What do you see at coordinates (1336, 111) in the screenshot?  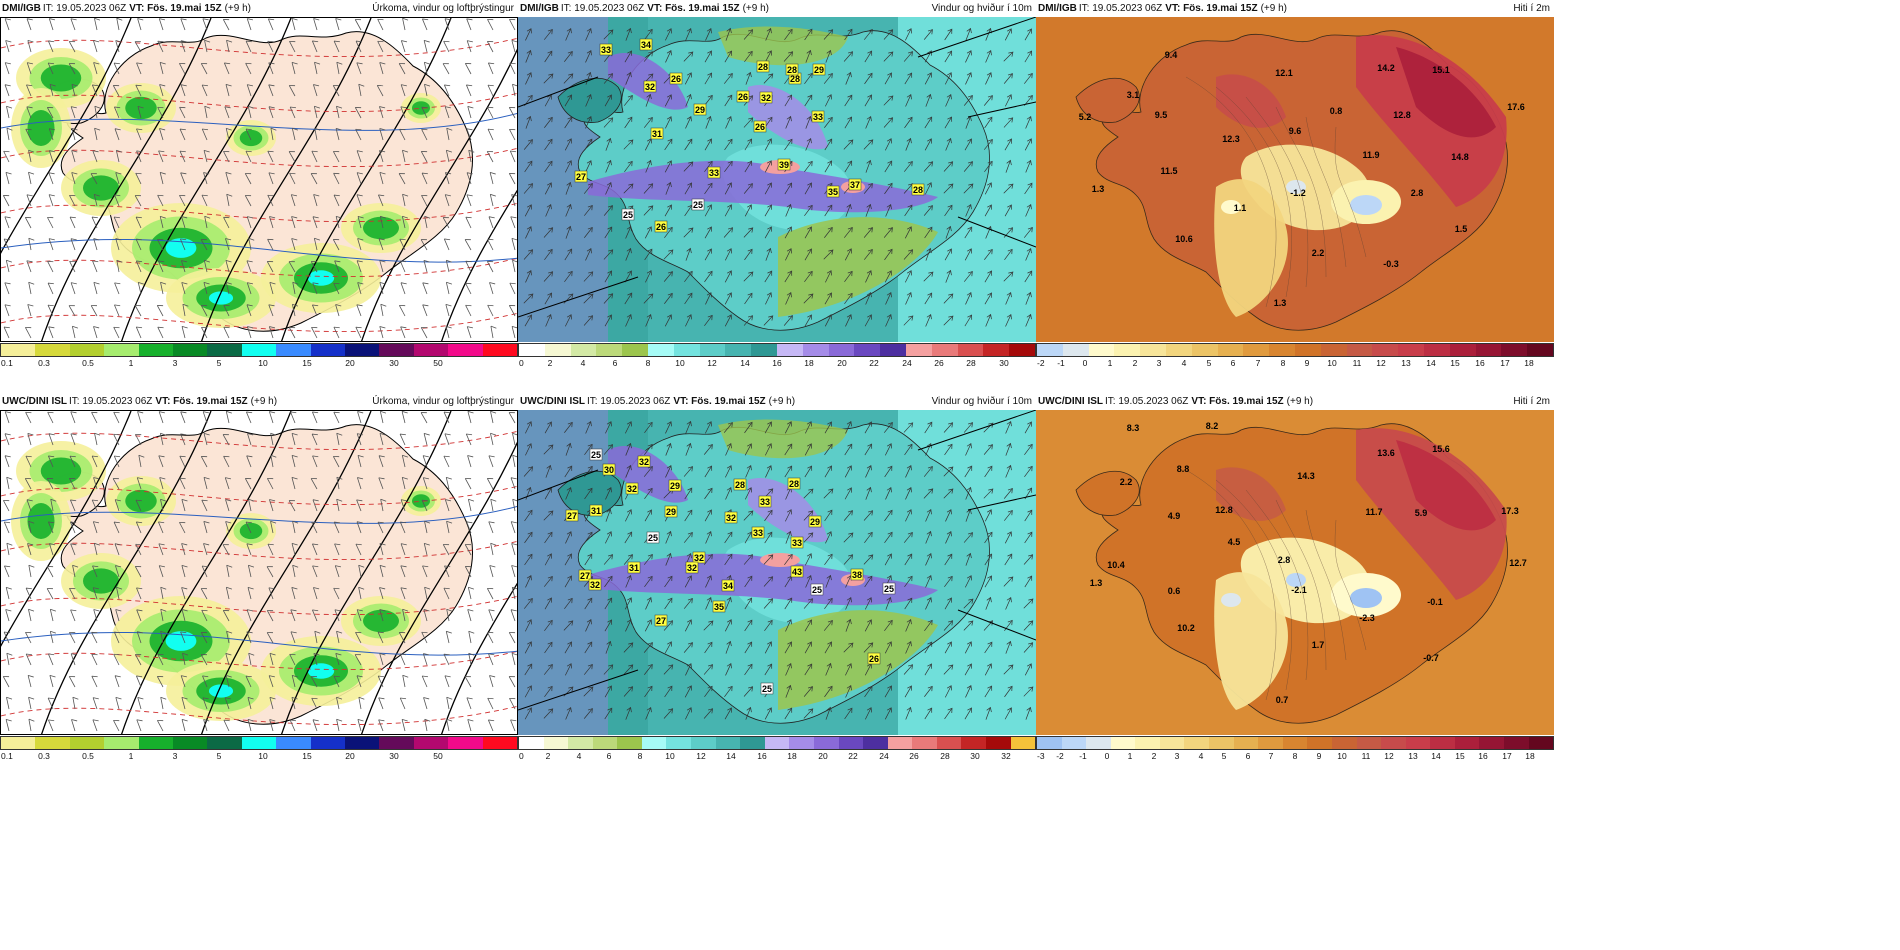 I see `svg-text: 0.8` at bounding box center [1336, 111].